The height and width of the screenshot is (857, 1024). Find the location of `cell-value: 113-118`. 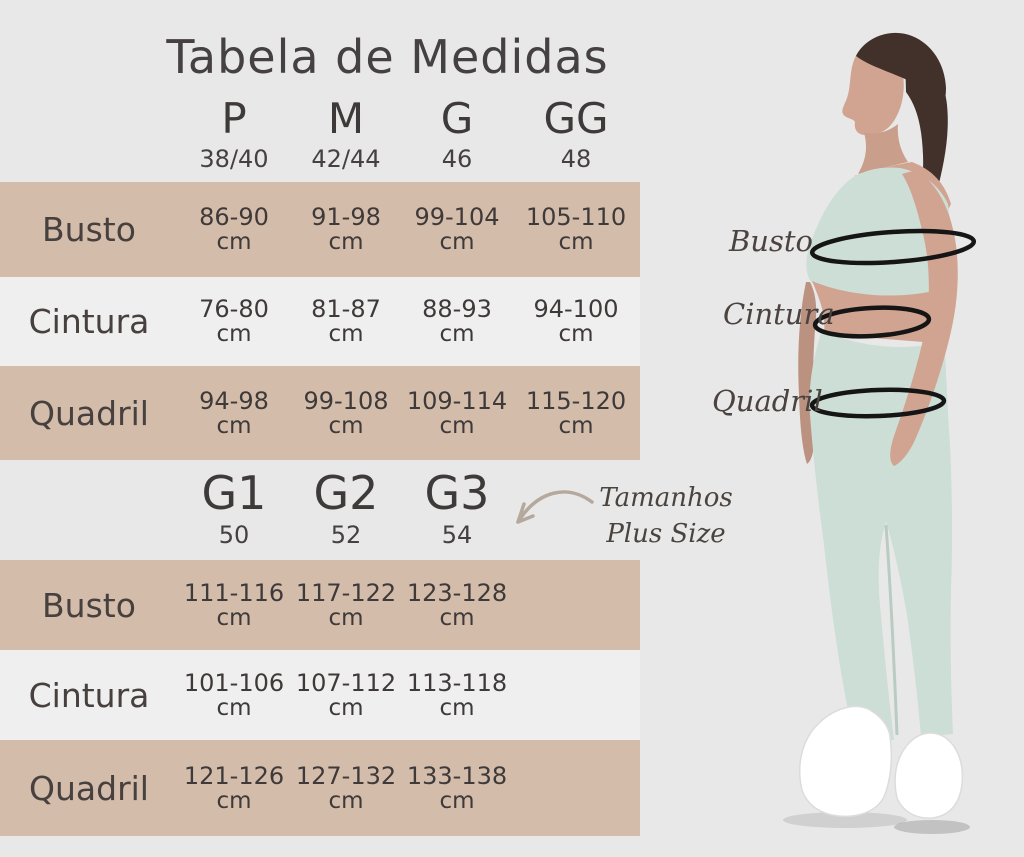

cell-value: 113-118 is located at coordinates (457, 682).